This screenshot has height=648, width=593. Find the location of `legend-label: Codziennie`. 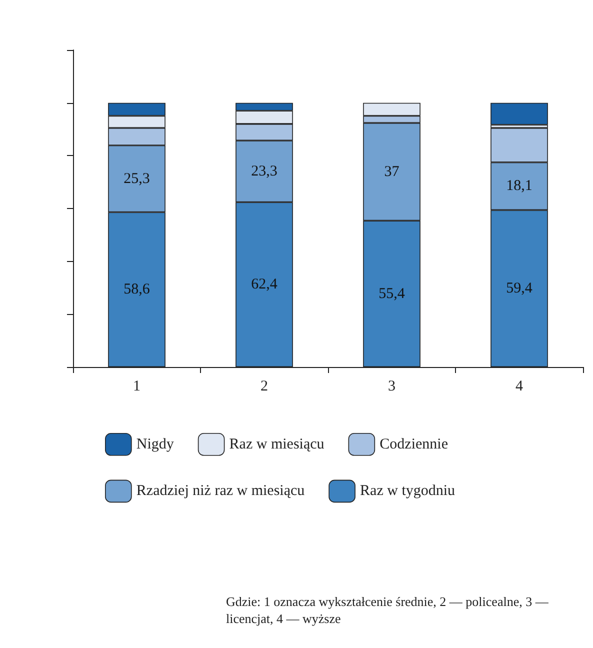

legend-label: Codziennie is located at coordinates (414, 444).